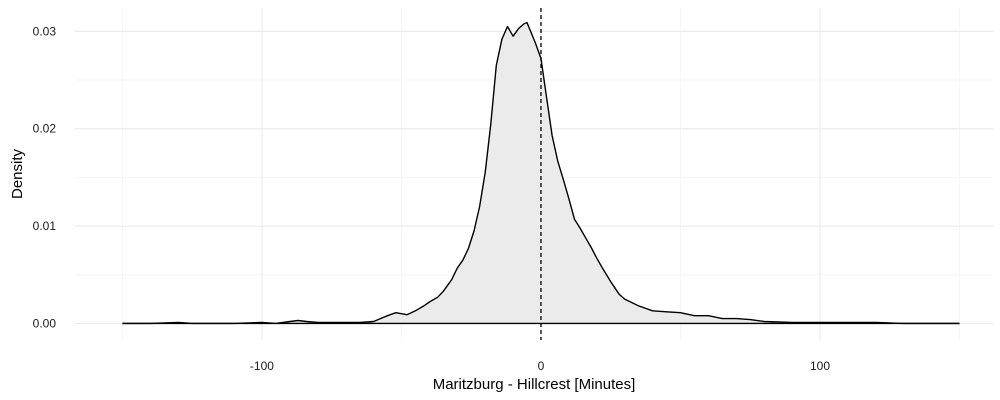  What do you see at coordinates (17, 173) in the screenshot?
I see `y-axis-title: Density` at bounding box center [17, 173].